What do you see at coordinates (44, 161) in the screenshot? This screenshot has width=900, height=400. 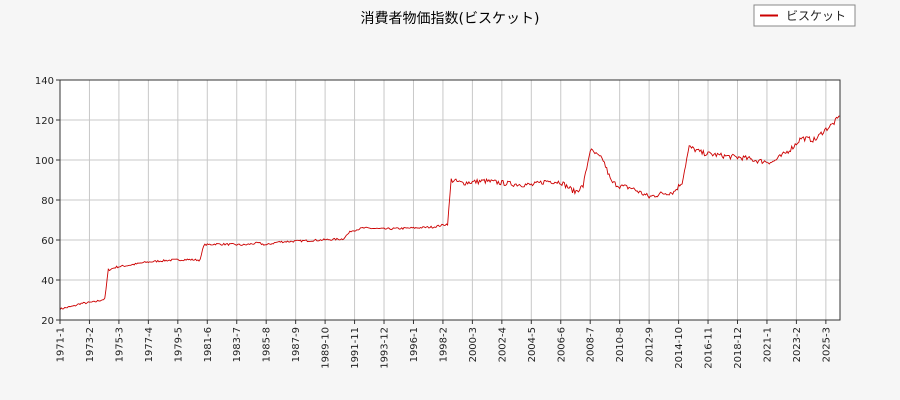 I see `y-tick-label: 100` at bounding box center [44, 161].